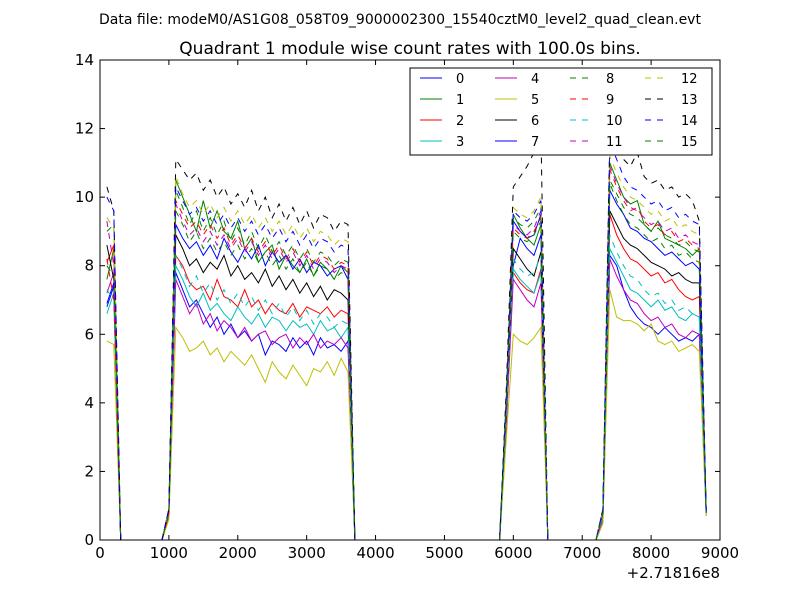 This screenshot has height=600, width=800. What do you see at coordinates (89, 471) in the screenshot?
I see `y-tick-label: 2` at bounding box center [89, 471].